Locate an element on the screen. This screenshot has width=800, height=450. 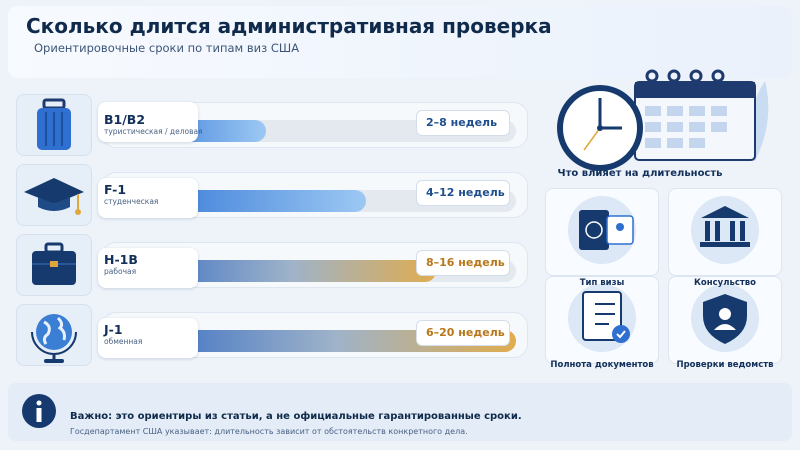
suitcase-icon is located at coordinates (54, 124).